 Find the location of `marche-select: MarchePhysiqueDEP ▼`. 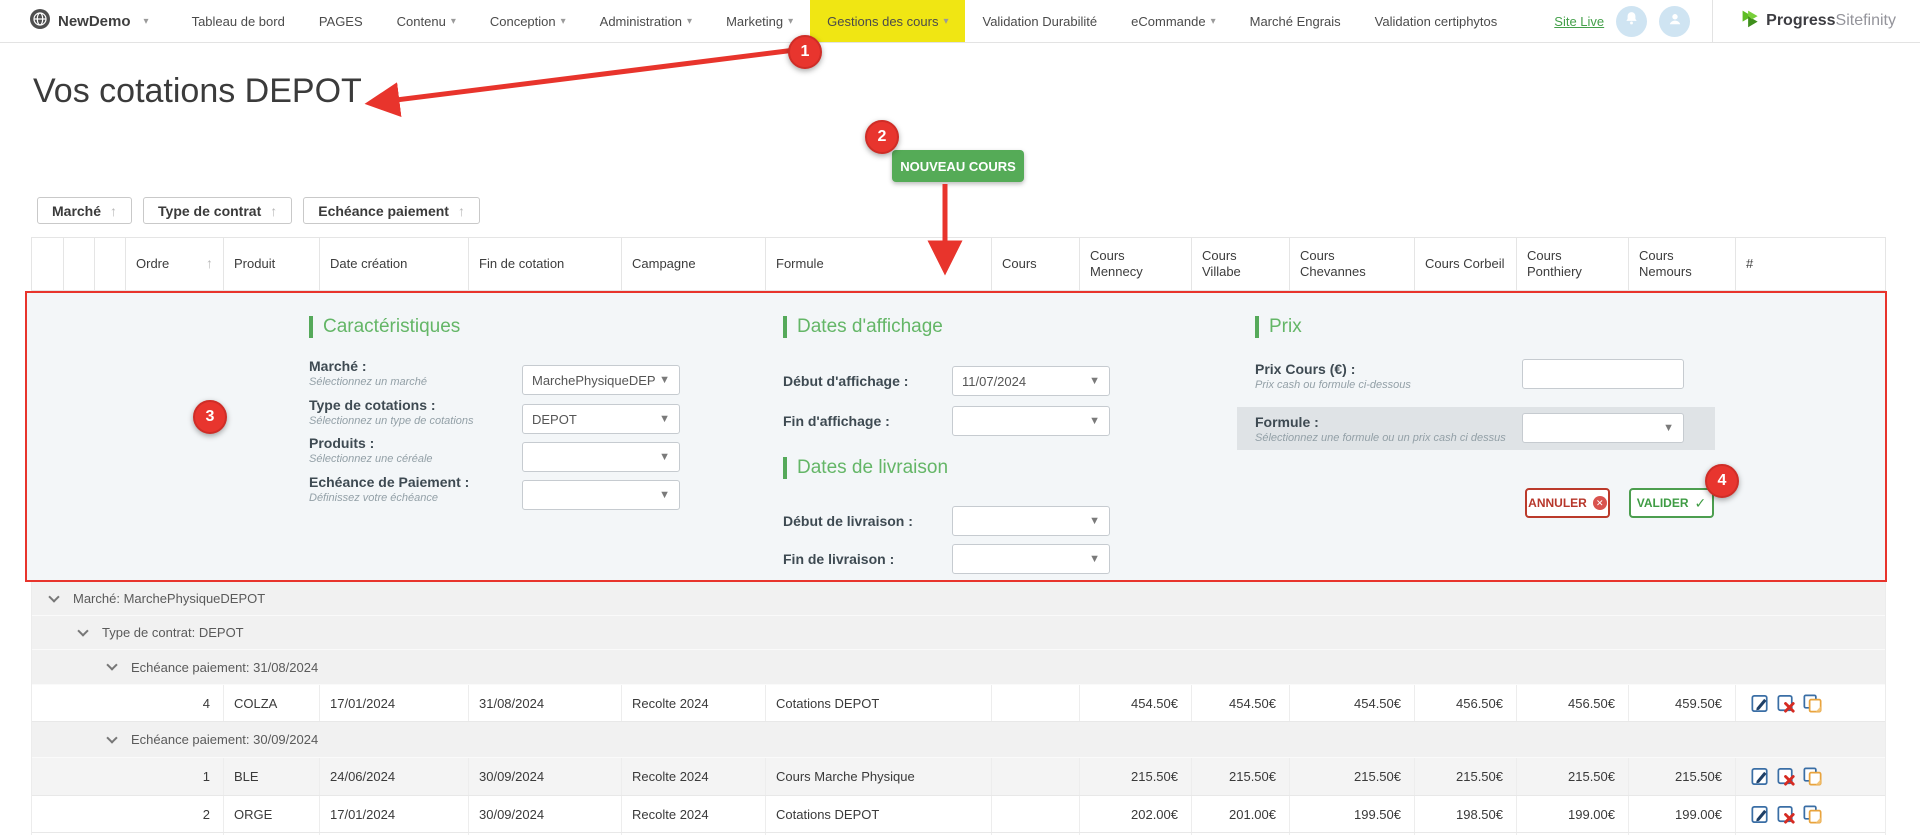

marche-select: MarchePhysiqueDEP ▼ is located at coordinates (601, 380).